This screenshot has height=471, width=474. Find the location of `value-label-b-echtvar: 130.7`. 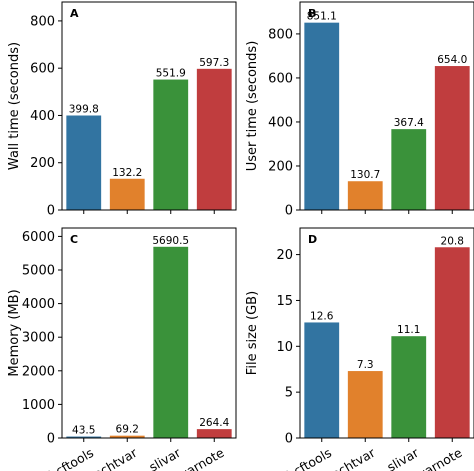

value-label-b-echtvar: 130.7 is located at coordinates (365, 175).